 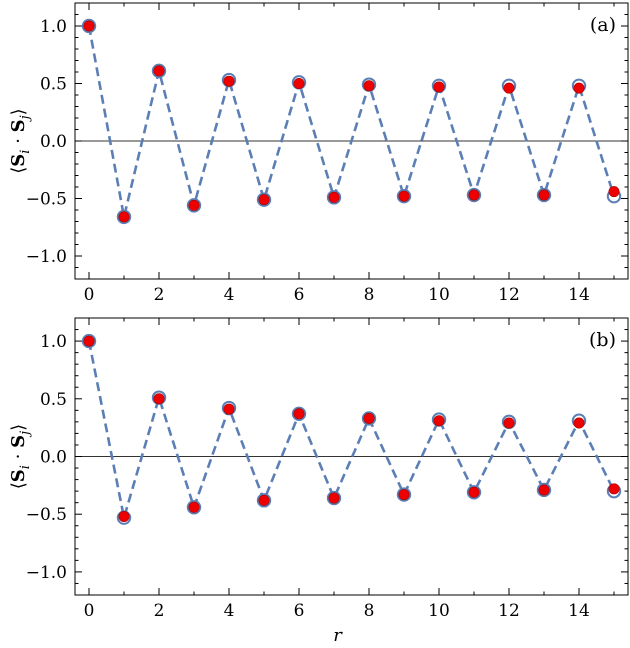 I want to click on panel-label: (a), so click(x=603, y=25).